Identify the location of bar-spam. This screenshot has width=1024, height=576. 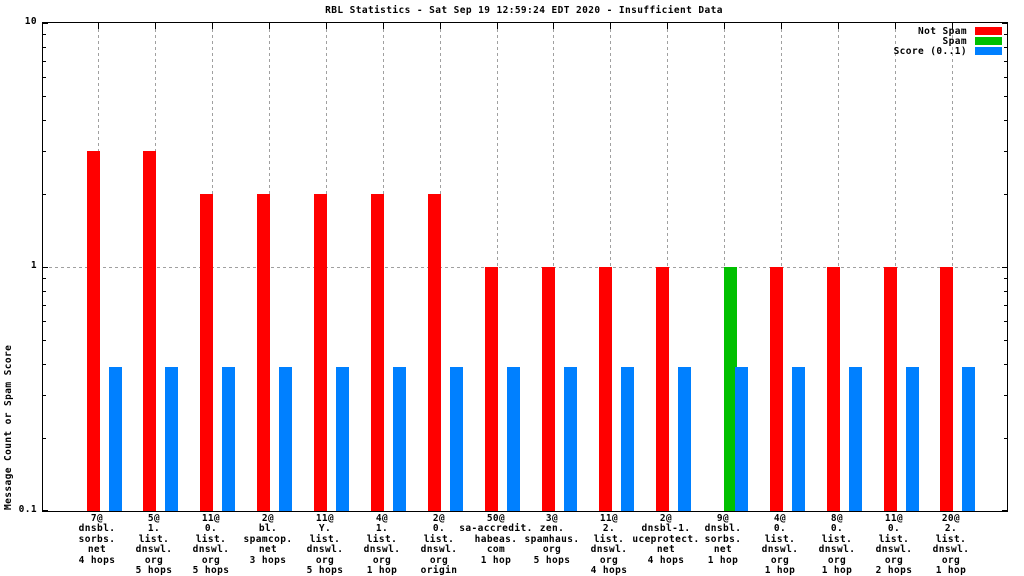
(730, 389).